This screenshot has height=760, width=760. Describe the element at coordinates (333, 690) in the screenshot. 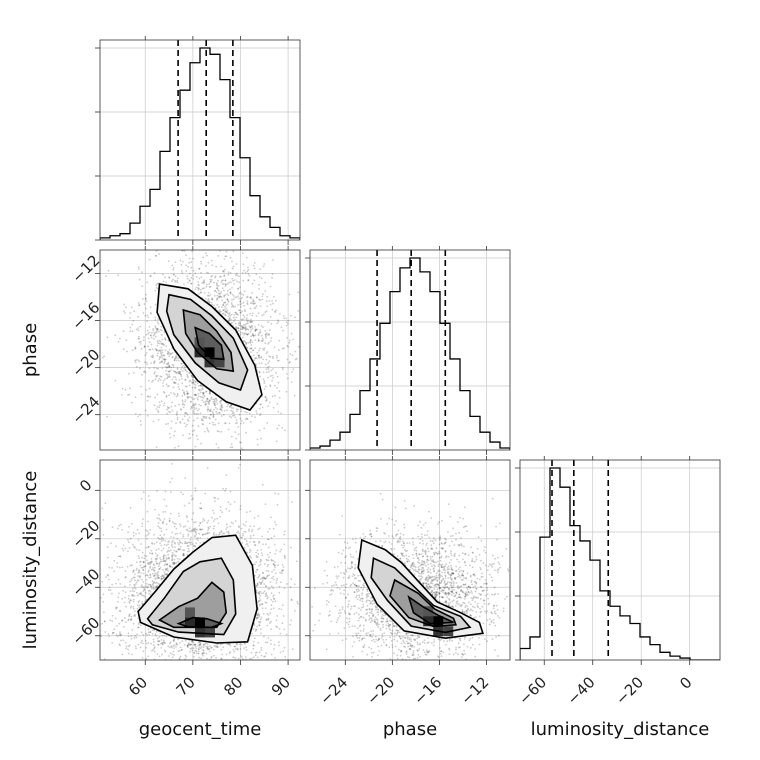

I see `x-tick-label: −24` at that location.